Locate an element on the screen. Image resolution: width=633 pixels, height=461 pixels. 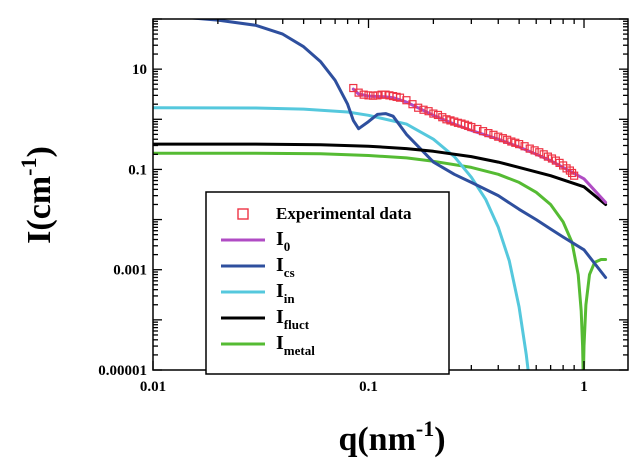
legend-item-Iin: Iin is located at coordinates (258, 293).